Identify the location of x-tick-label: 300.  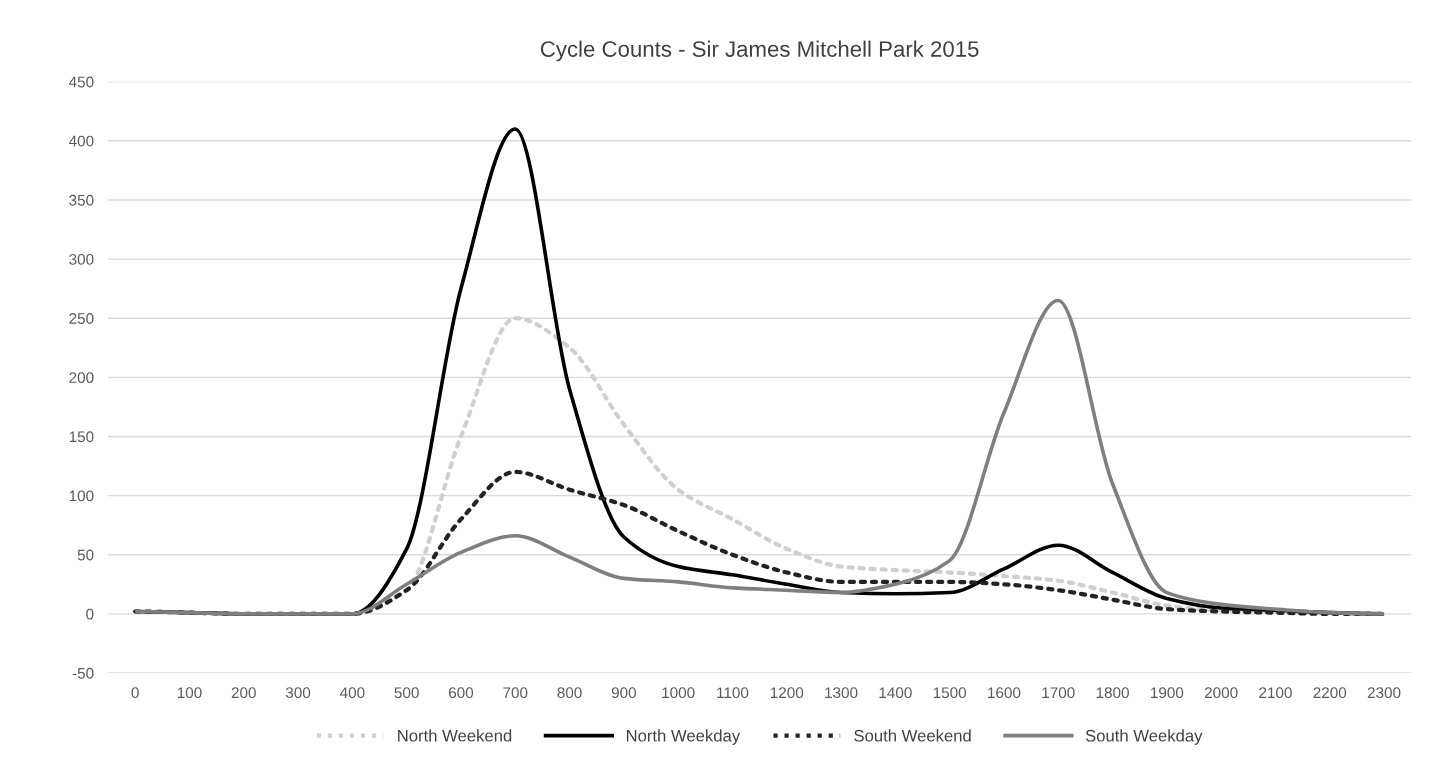
(298, 693).